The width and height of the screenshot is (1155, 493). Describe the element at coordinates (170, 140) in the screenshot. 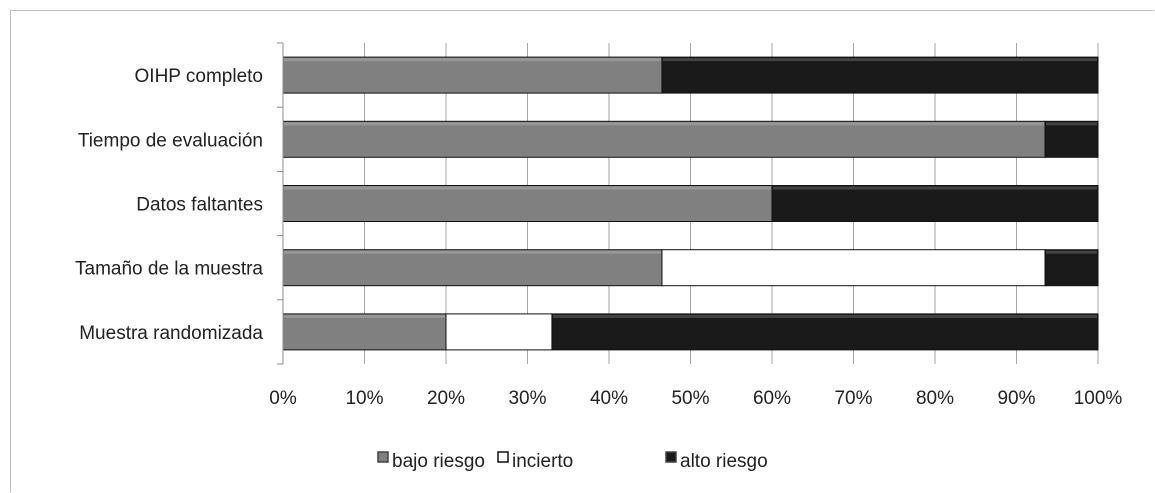

I see `category-label: Tiempo de evaluación` at that location.